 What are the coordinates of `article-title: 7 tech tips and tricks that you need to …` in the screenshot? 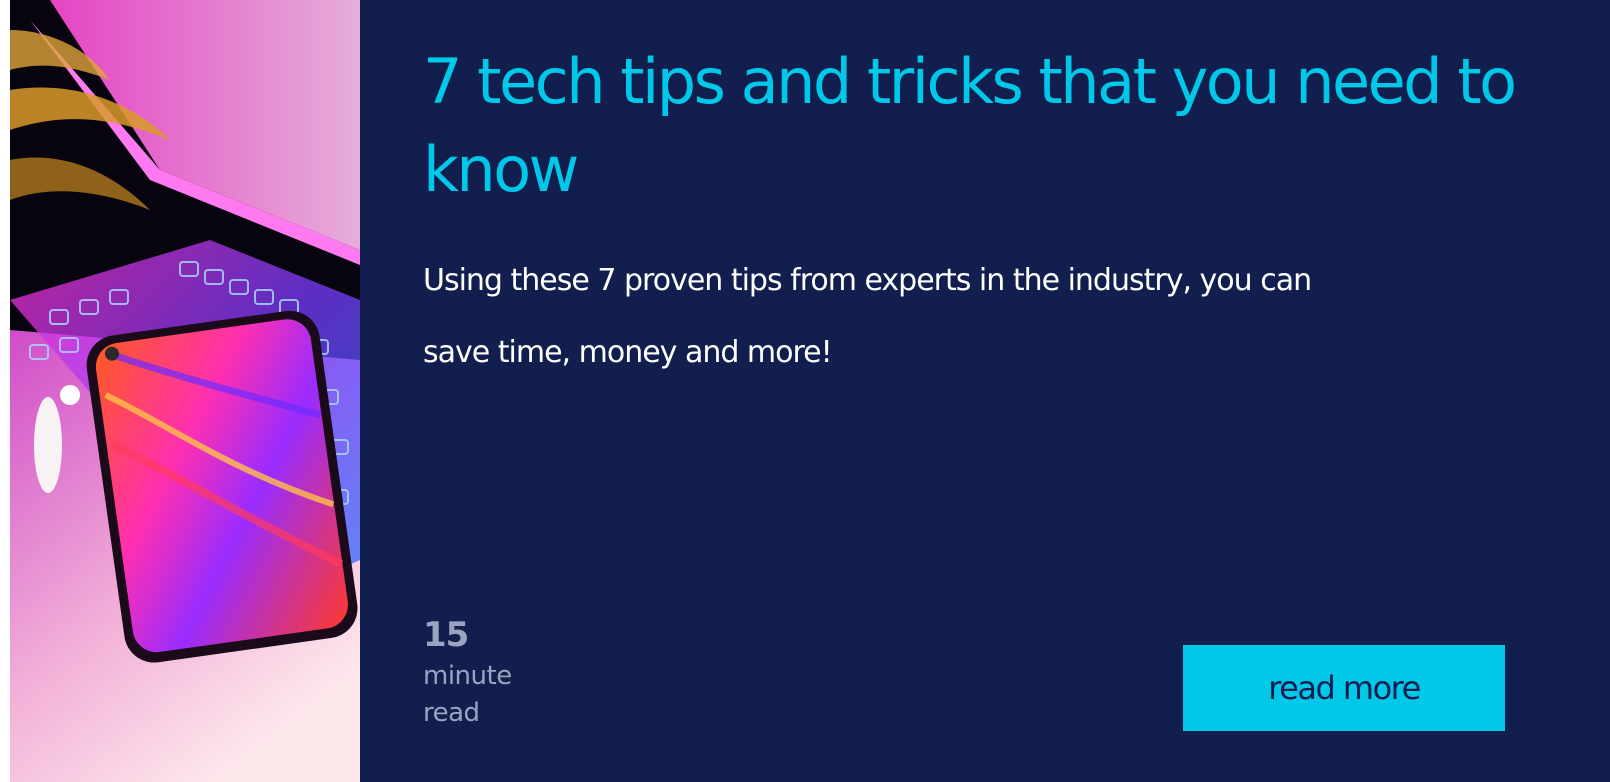 It's located at (970, 125).